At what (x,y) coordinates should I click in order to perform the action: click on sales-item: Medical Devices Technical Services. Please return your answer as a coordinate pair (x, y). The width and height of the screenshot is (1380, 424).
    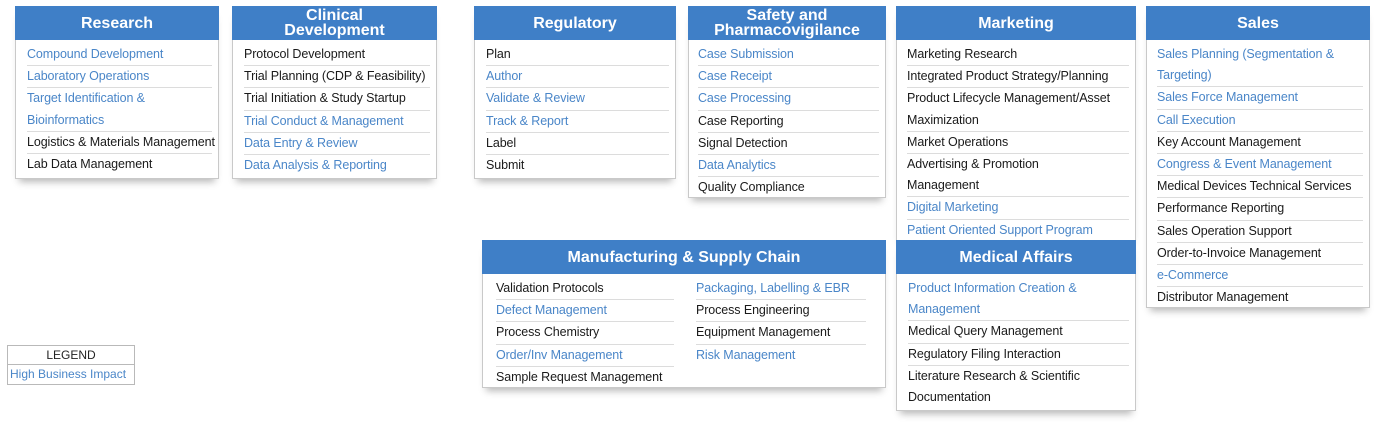
    Looking at the image, I should click on (1260, 187).